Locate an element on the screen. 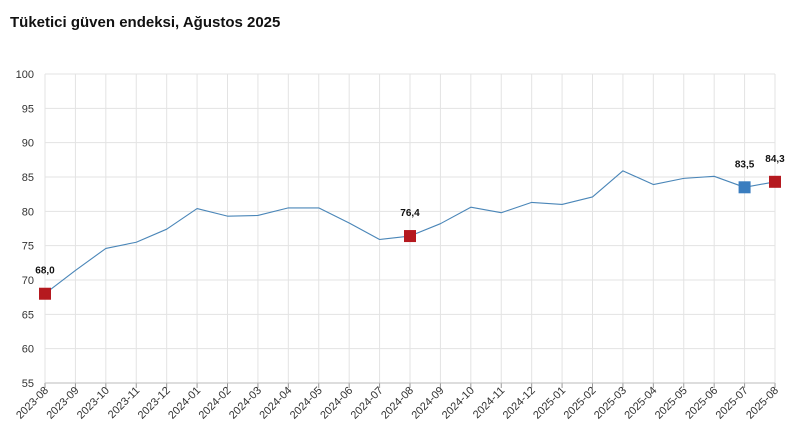  y-tick-label: 60 is located at coordinates (28, 350).